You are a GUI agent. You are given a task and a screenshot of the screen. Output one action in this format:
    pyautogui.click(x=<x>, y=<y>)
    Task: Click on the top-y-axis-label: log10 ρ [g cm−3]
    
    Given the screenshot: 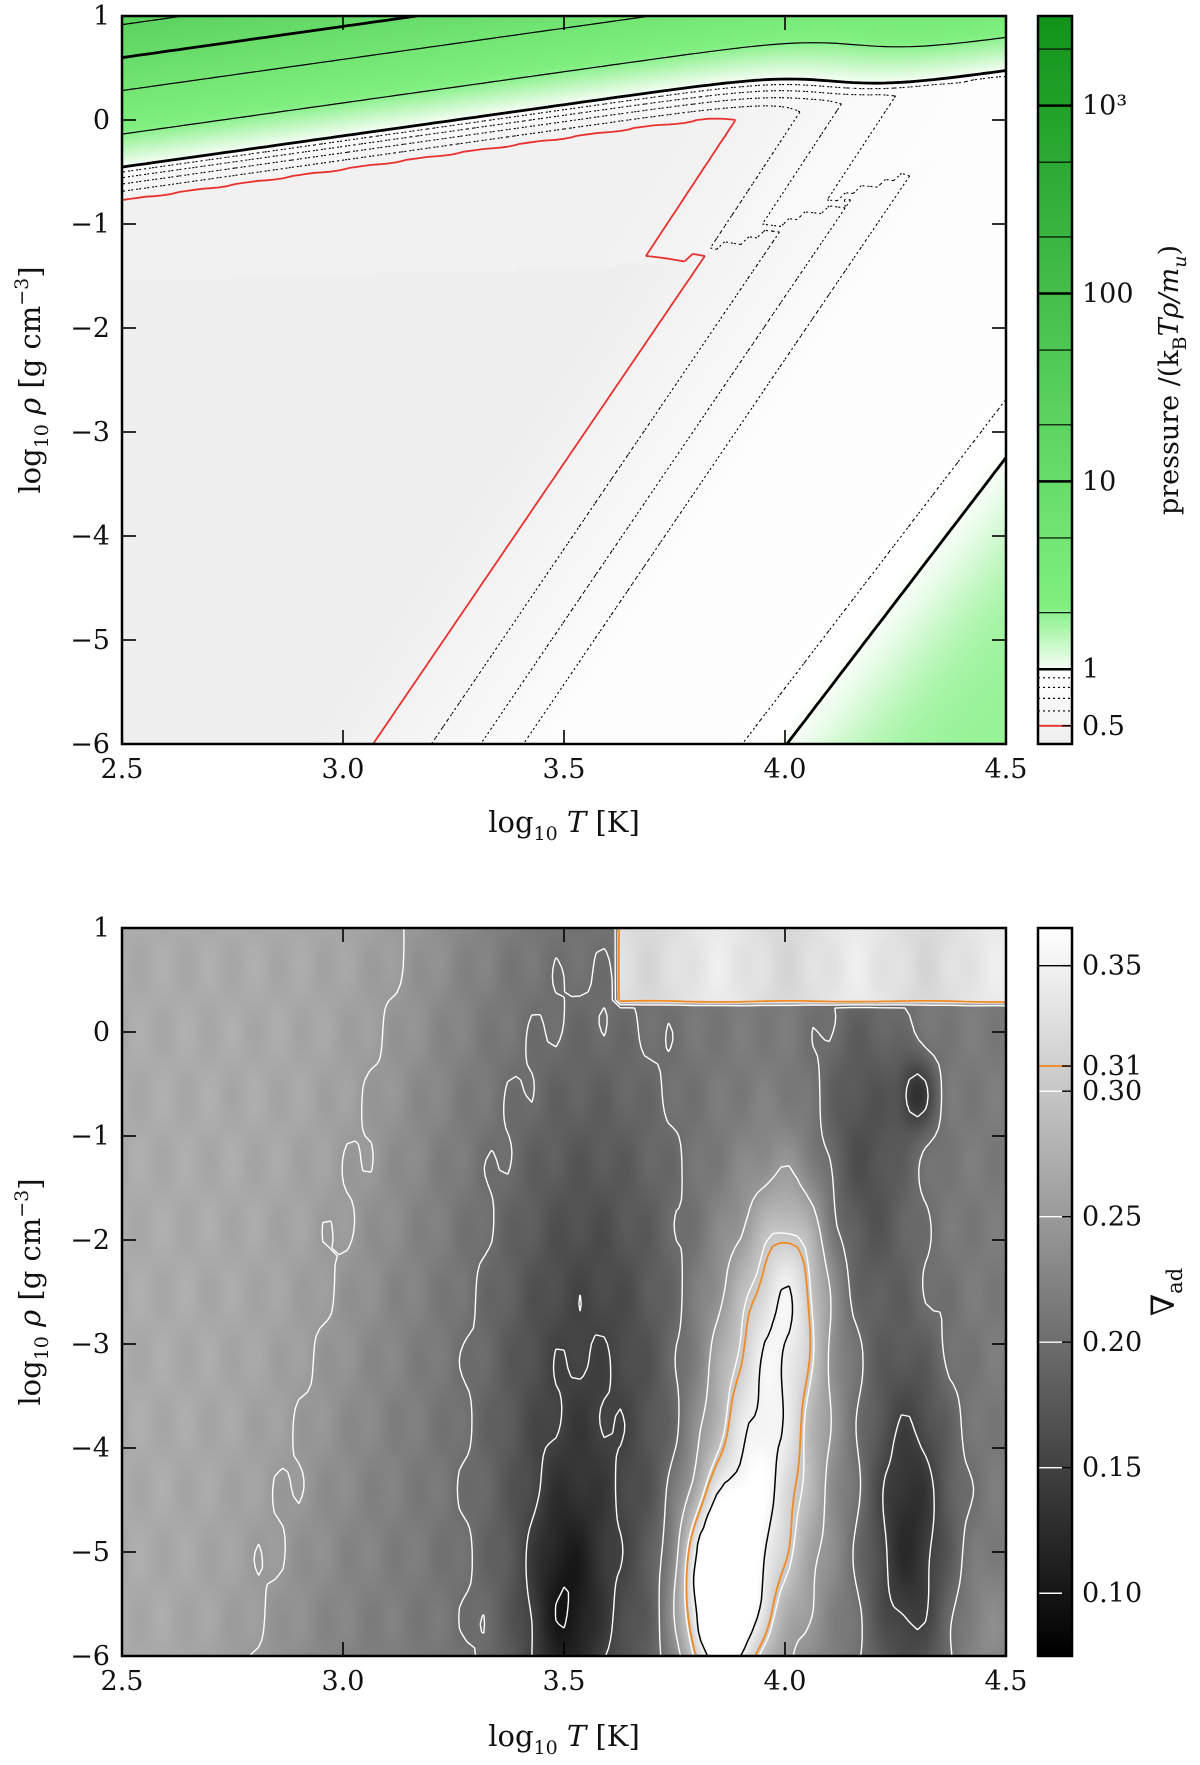 What is the action you would take?
    pyautogui.click(x=32, y=379)
    